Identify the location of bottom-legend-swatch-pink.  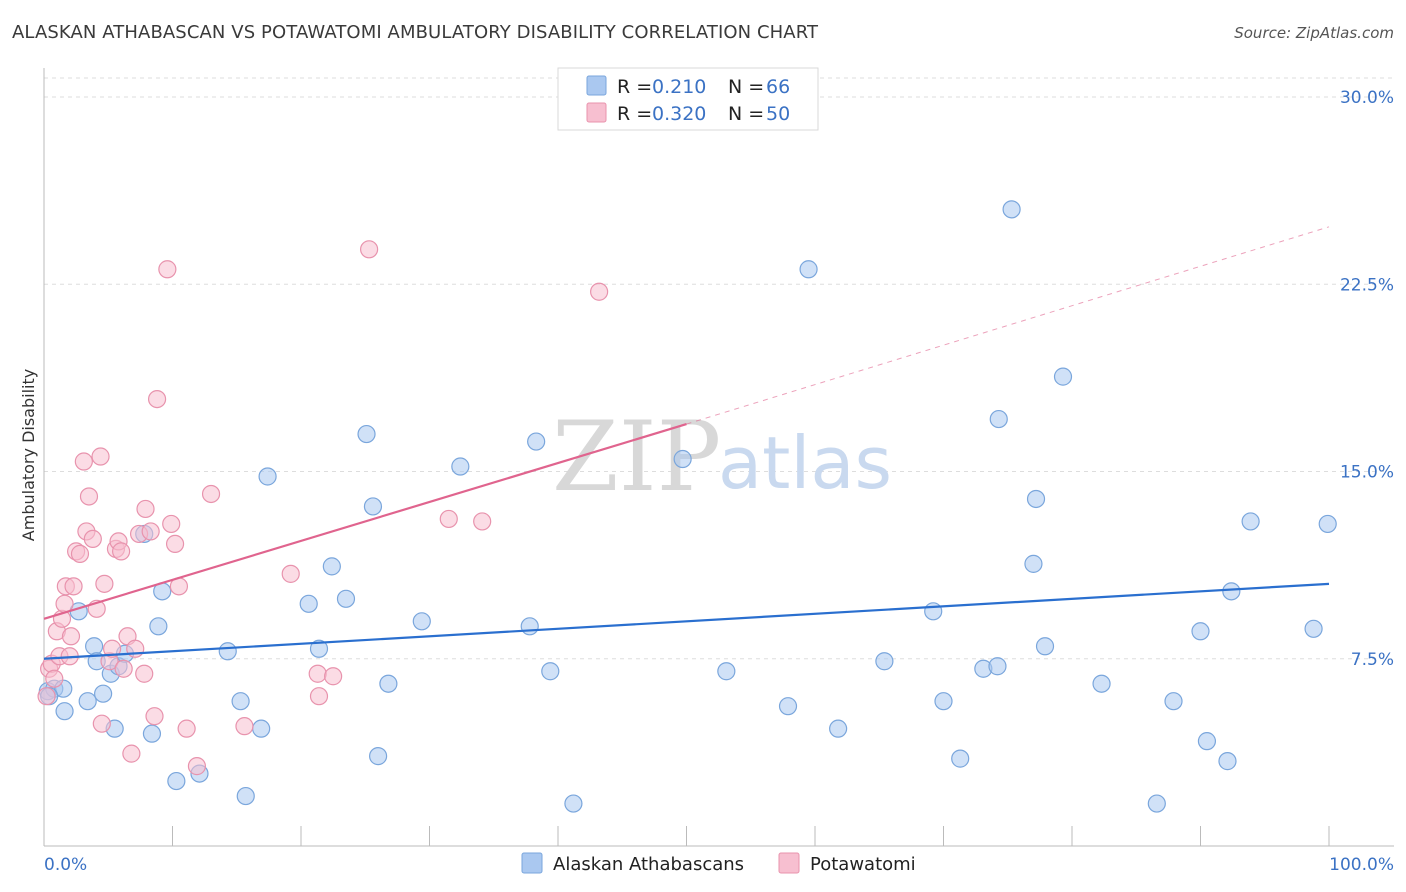
(789, 863).